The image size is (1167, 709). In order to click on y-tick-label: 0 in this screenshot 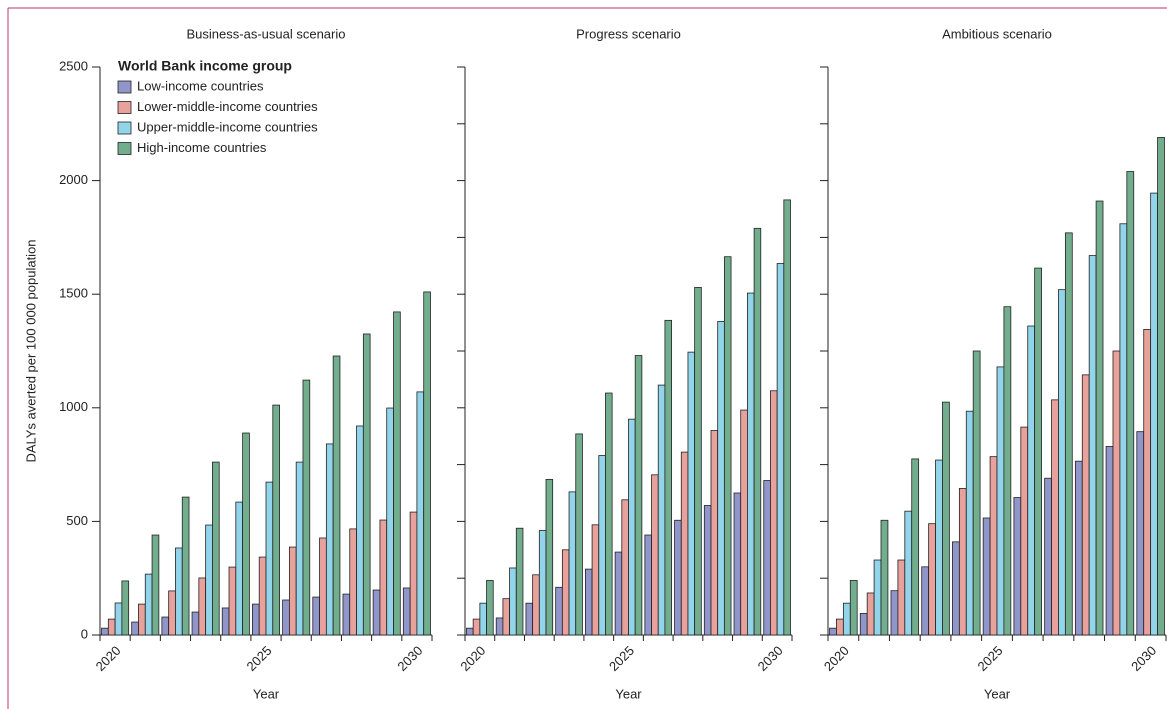, I will do `click(84, 633)`.